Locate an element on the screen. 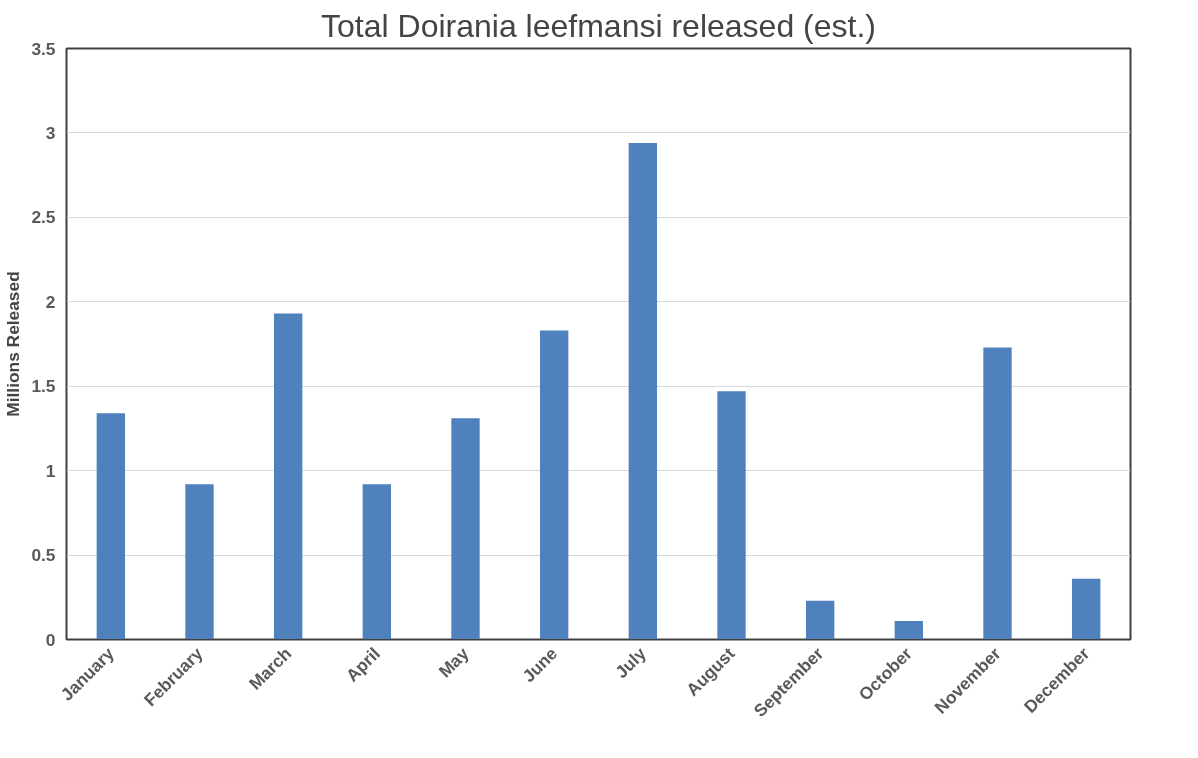 The width and height of the screenshot is (1198, 758). y-tick-label: 1 is located at coordinates (50, 470).